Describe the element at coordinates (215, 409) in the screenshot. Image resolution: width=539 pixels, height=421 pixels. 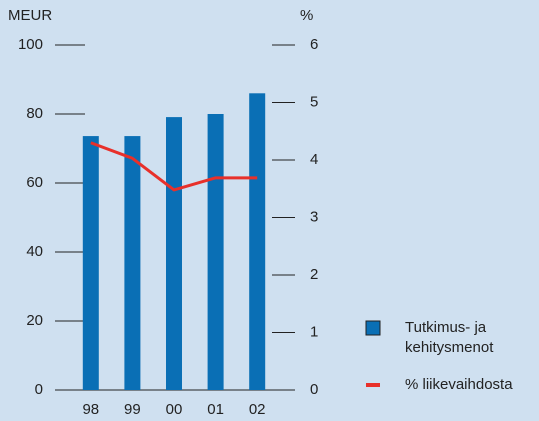
I see `x-tick-label: 01` at that location.